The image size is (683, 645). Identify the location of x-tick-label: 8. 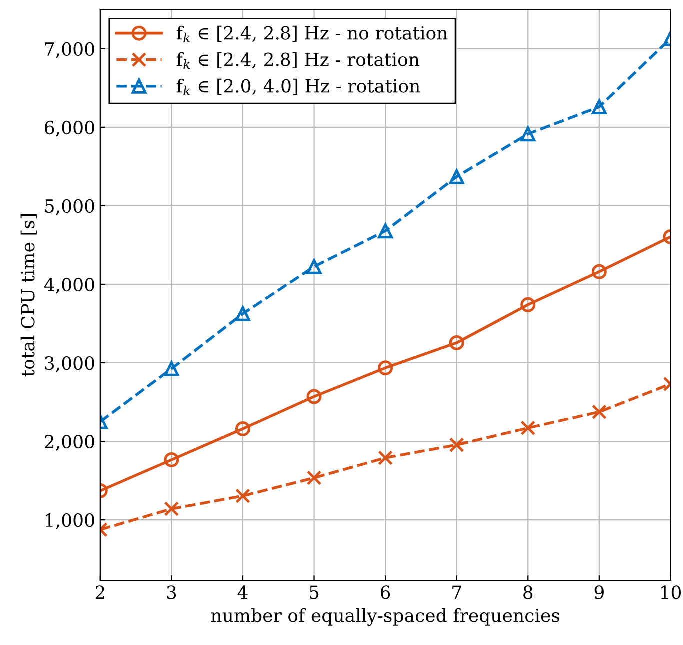
(528, 593).